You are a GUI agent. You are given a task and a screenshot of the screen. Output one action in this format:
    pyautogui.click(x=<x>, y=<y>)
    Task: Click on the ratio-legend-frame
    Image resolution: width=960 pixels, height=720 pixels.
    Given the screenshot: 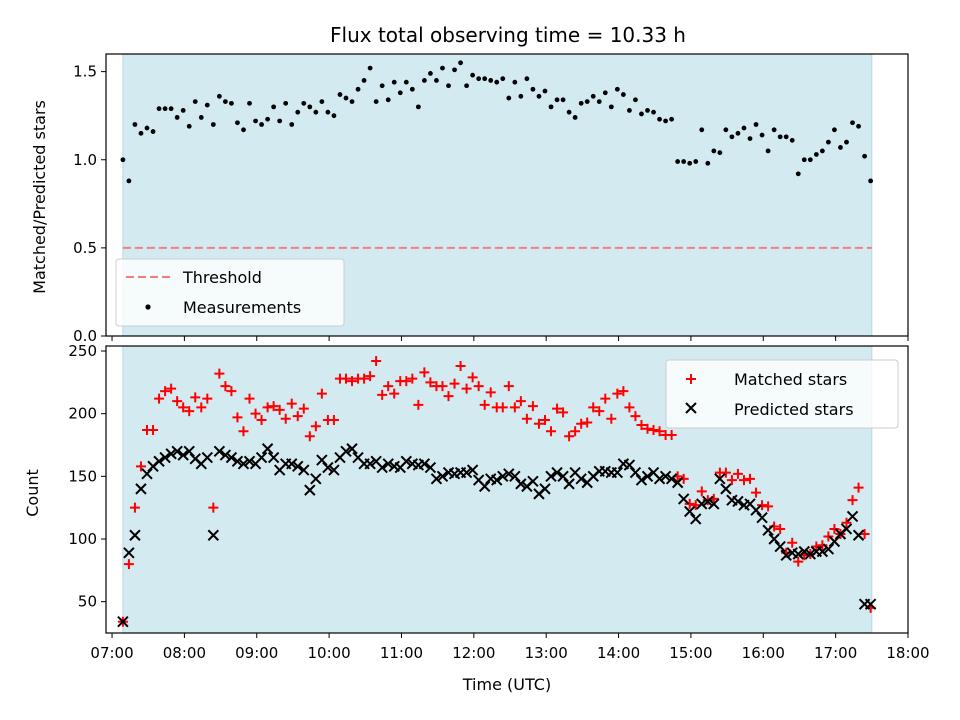 What is the action you would take?
    pyautogui.click(x=230, y=292)
    